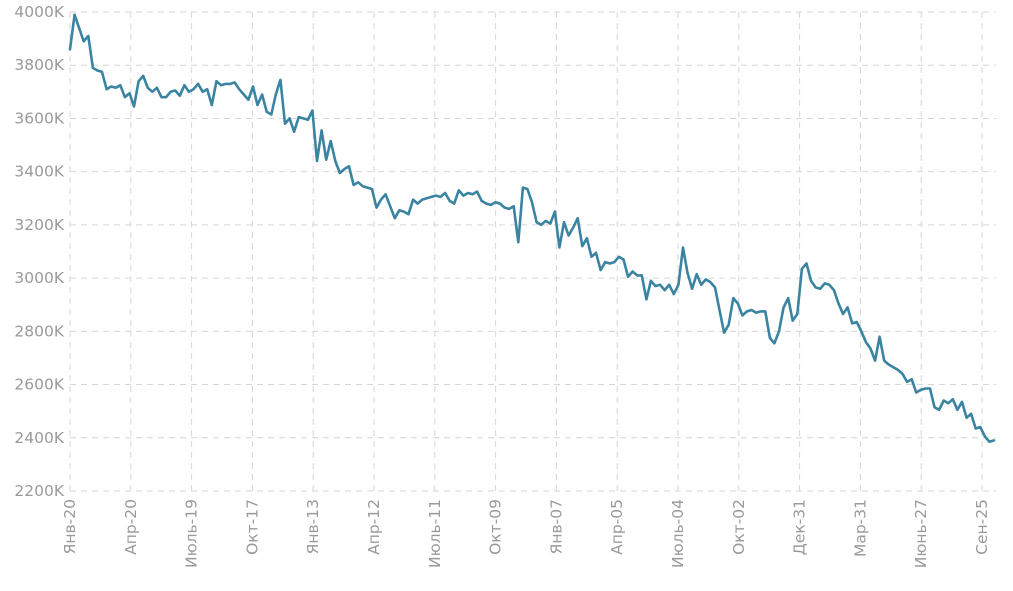 This screenshot has height=591, width=1013. Describe the element at coordinates (39, 12) in the screenshot. I see `y-tick-label: 4000K` at that location.